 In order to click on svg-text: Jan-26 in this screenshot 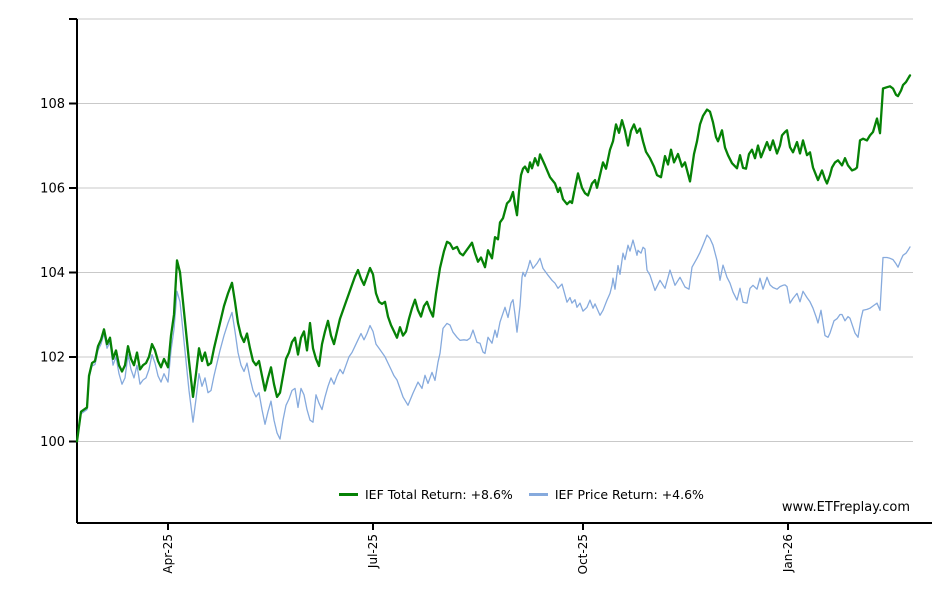, I will do `click(788, 553)`.